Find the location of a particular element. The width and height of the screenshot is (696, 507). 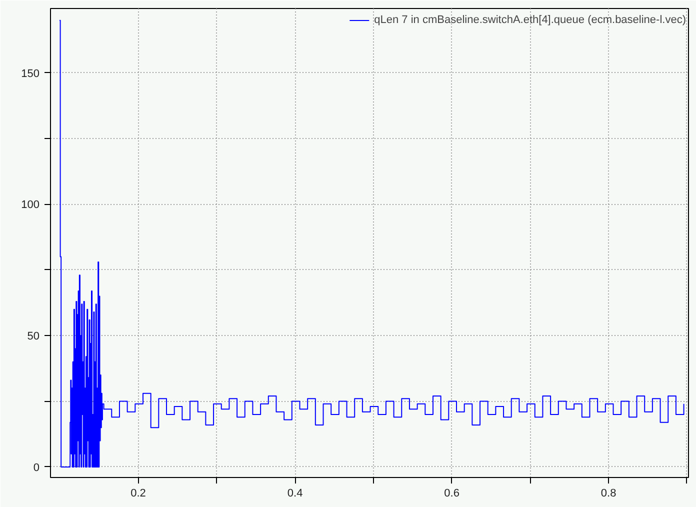

y-tick-label: 150 is located at coordinates (30, 74).